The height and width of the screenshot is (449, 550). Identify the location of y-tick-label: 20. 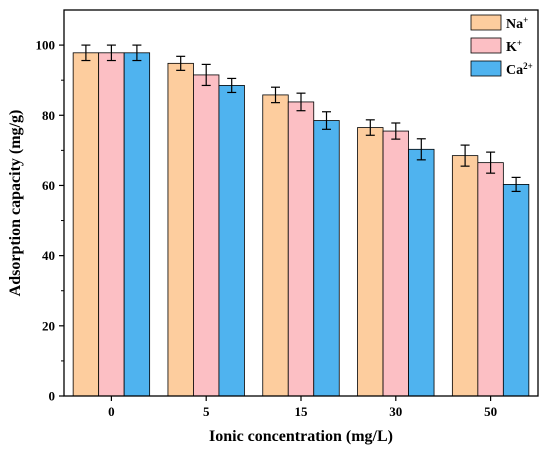
(48, 325).